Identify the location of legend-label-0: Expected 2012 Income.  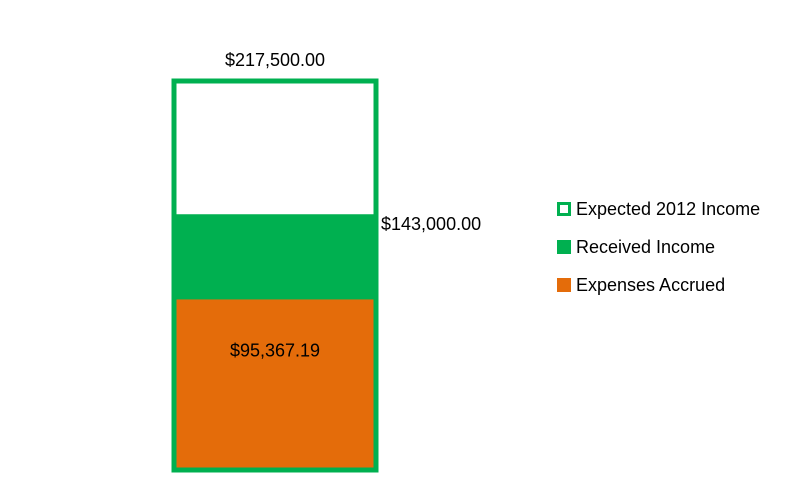
(668, 209).